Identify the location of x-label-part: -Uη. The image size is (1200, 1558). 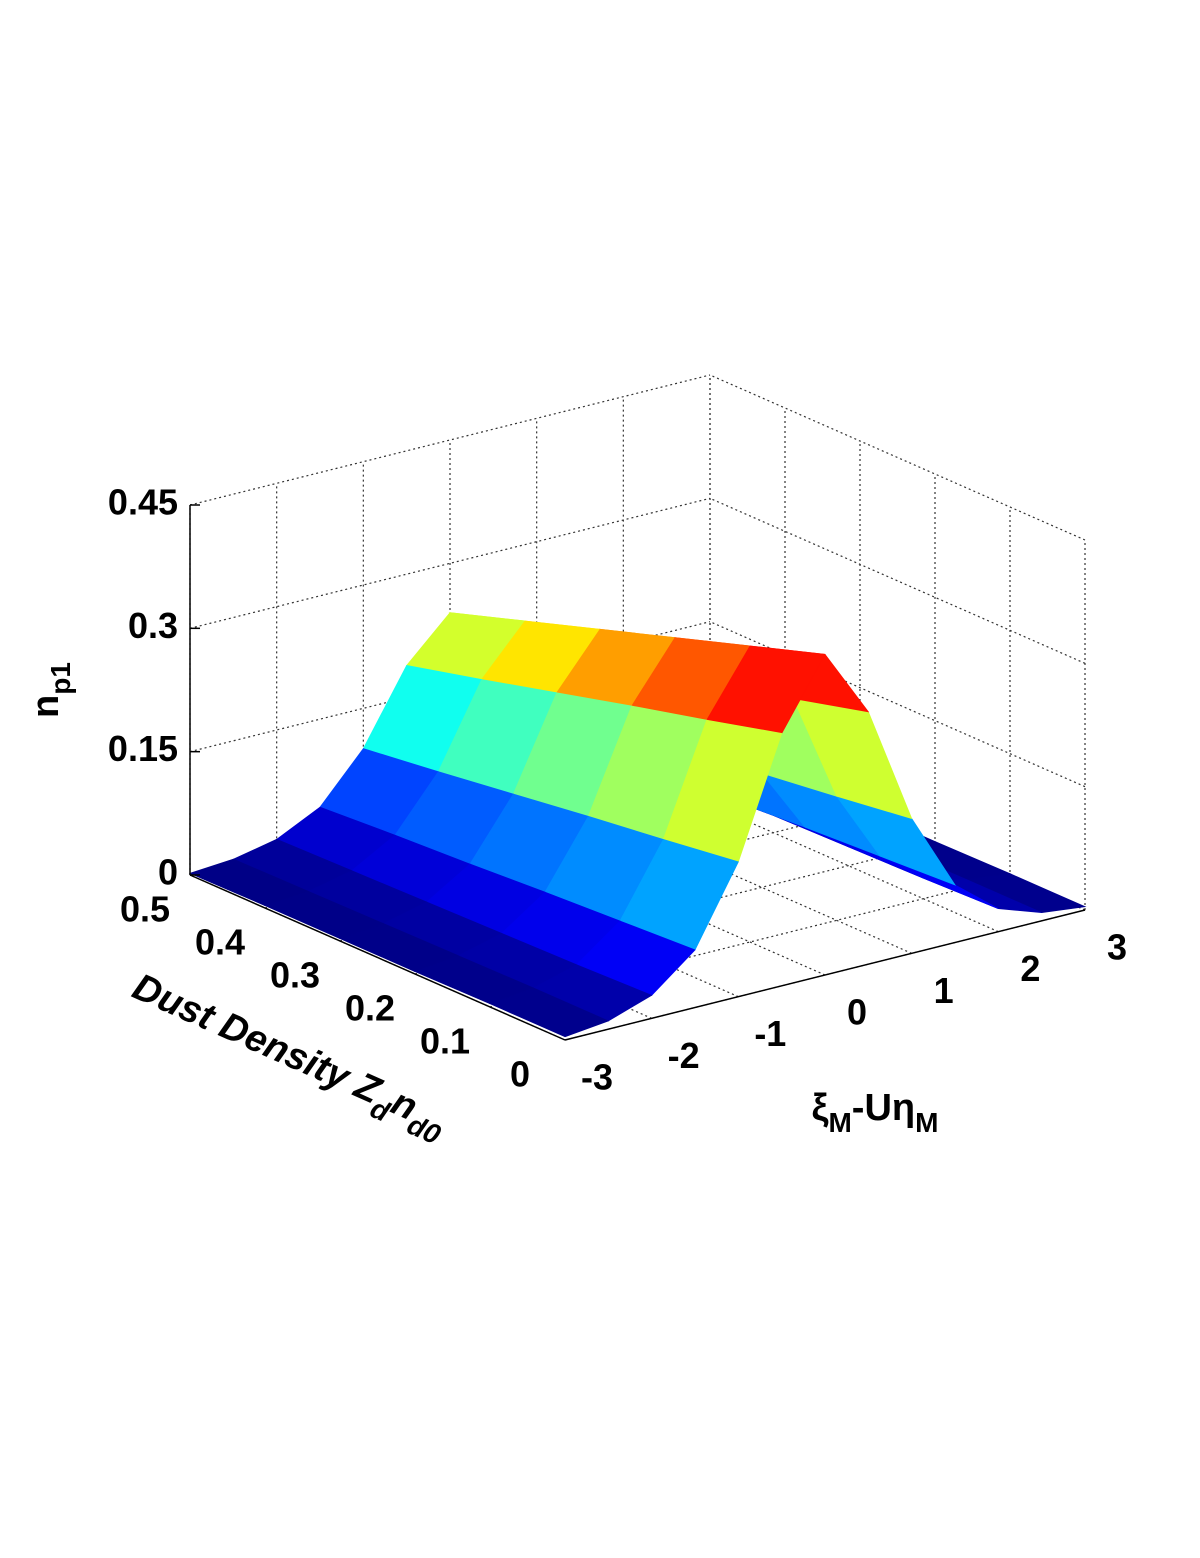
(883, 1108).